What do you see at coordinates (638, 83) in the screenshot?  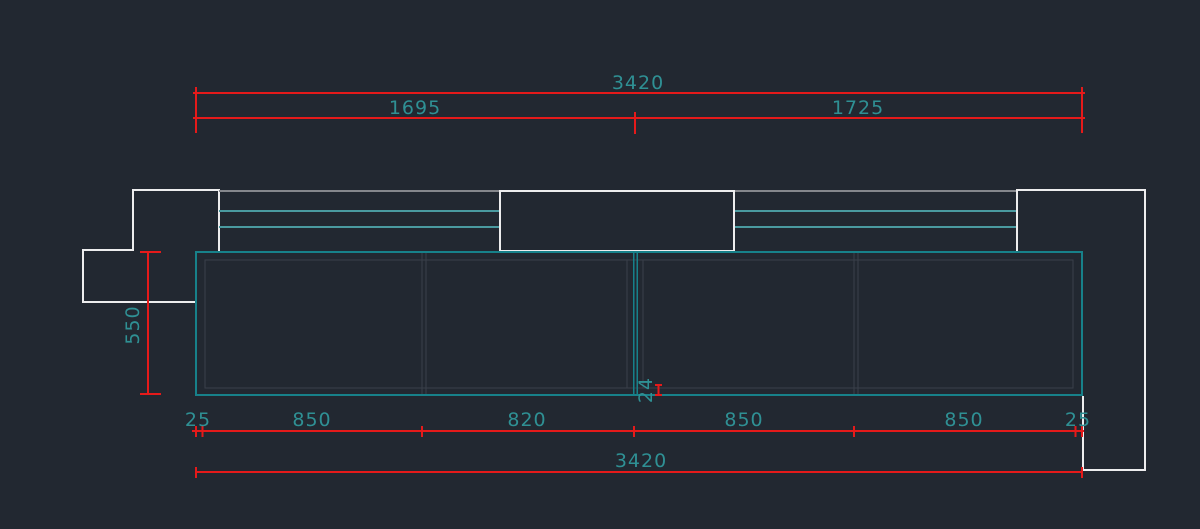 I see `dim-label-top-overall: 3420` at bounding box center [638, 83].